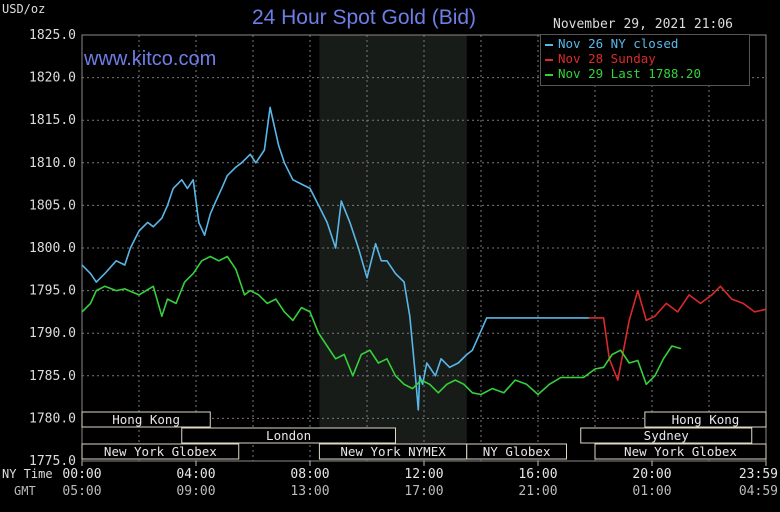  I want to click on x-tick-label-ny: 08:00, so click(309, 474).